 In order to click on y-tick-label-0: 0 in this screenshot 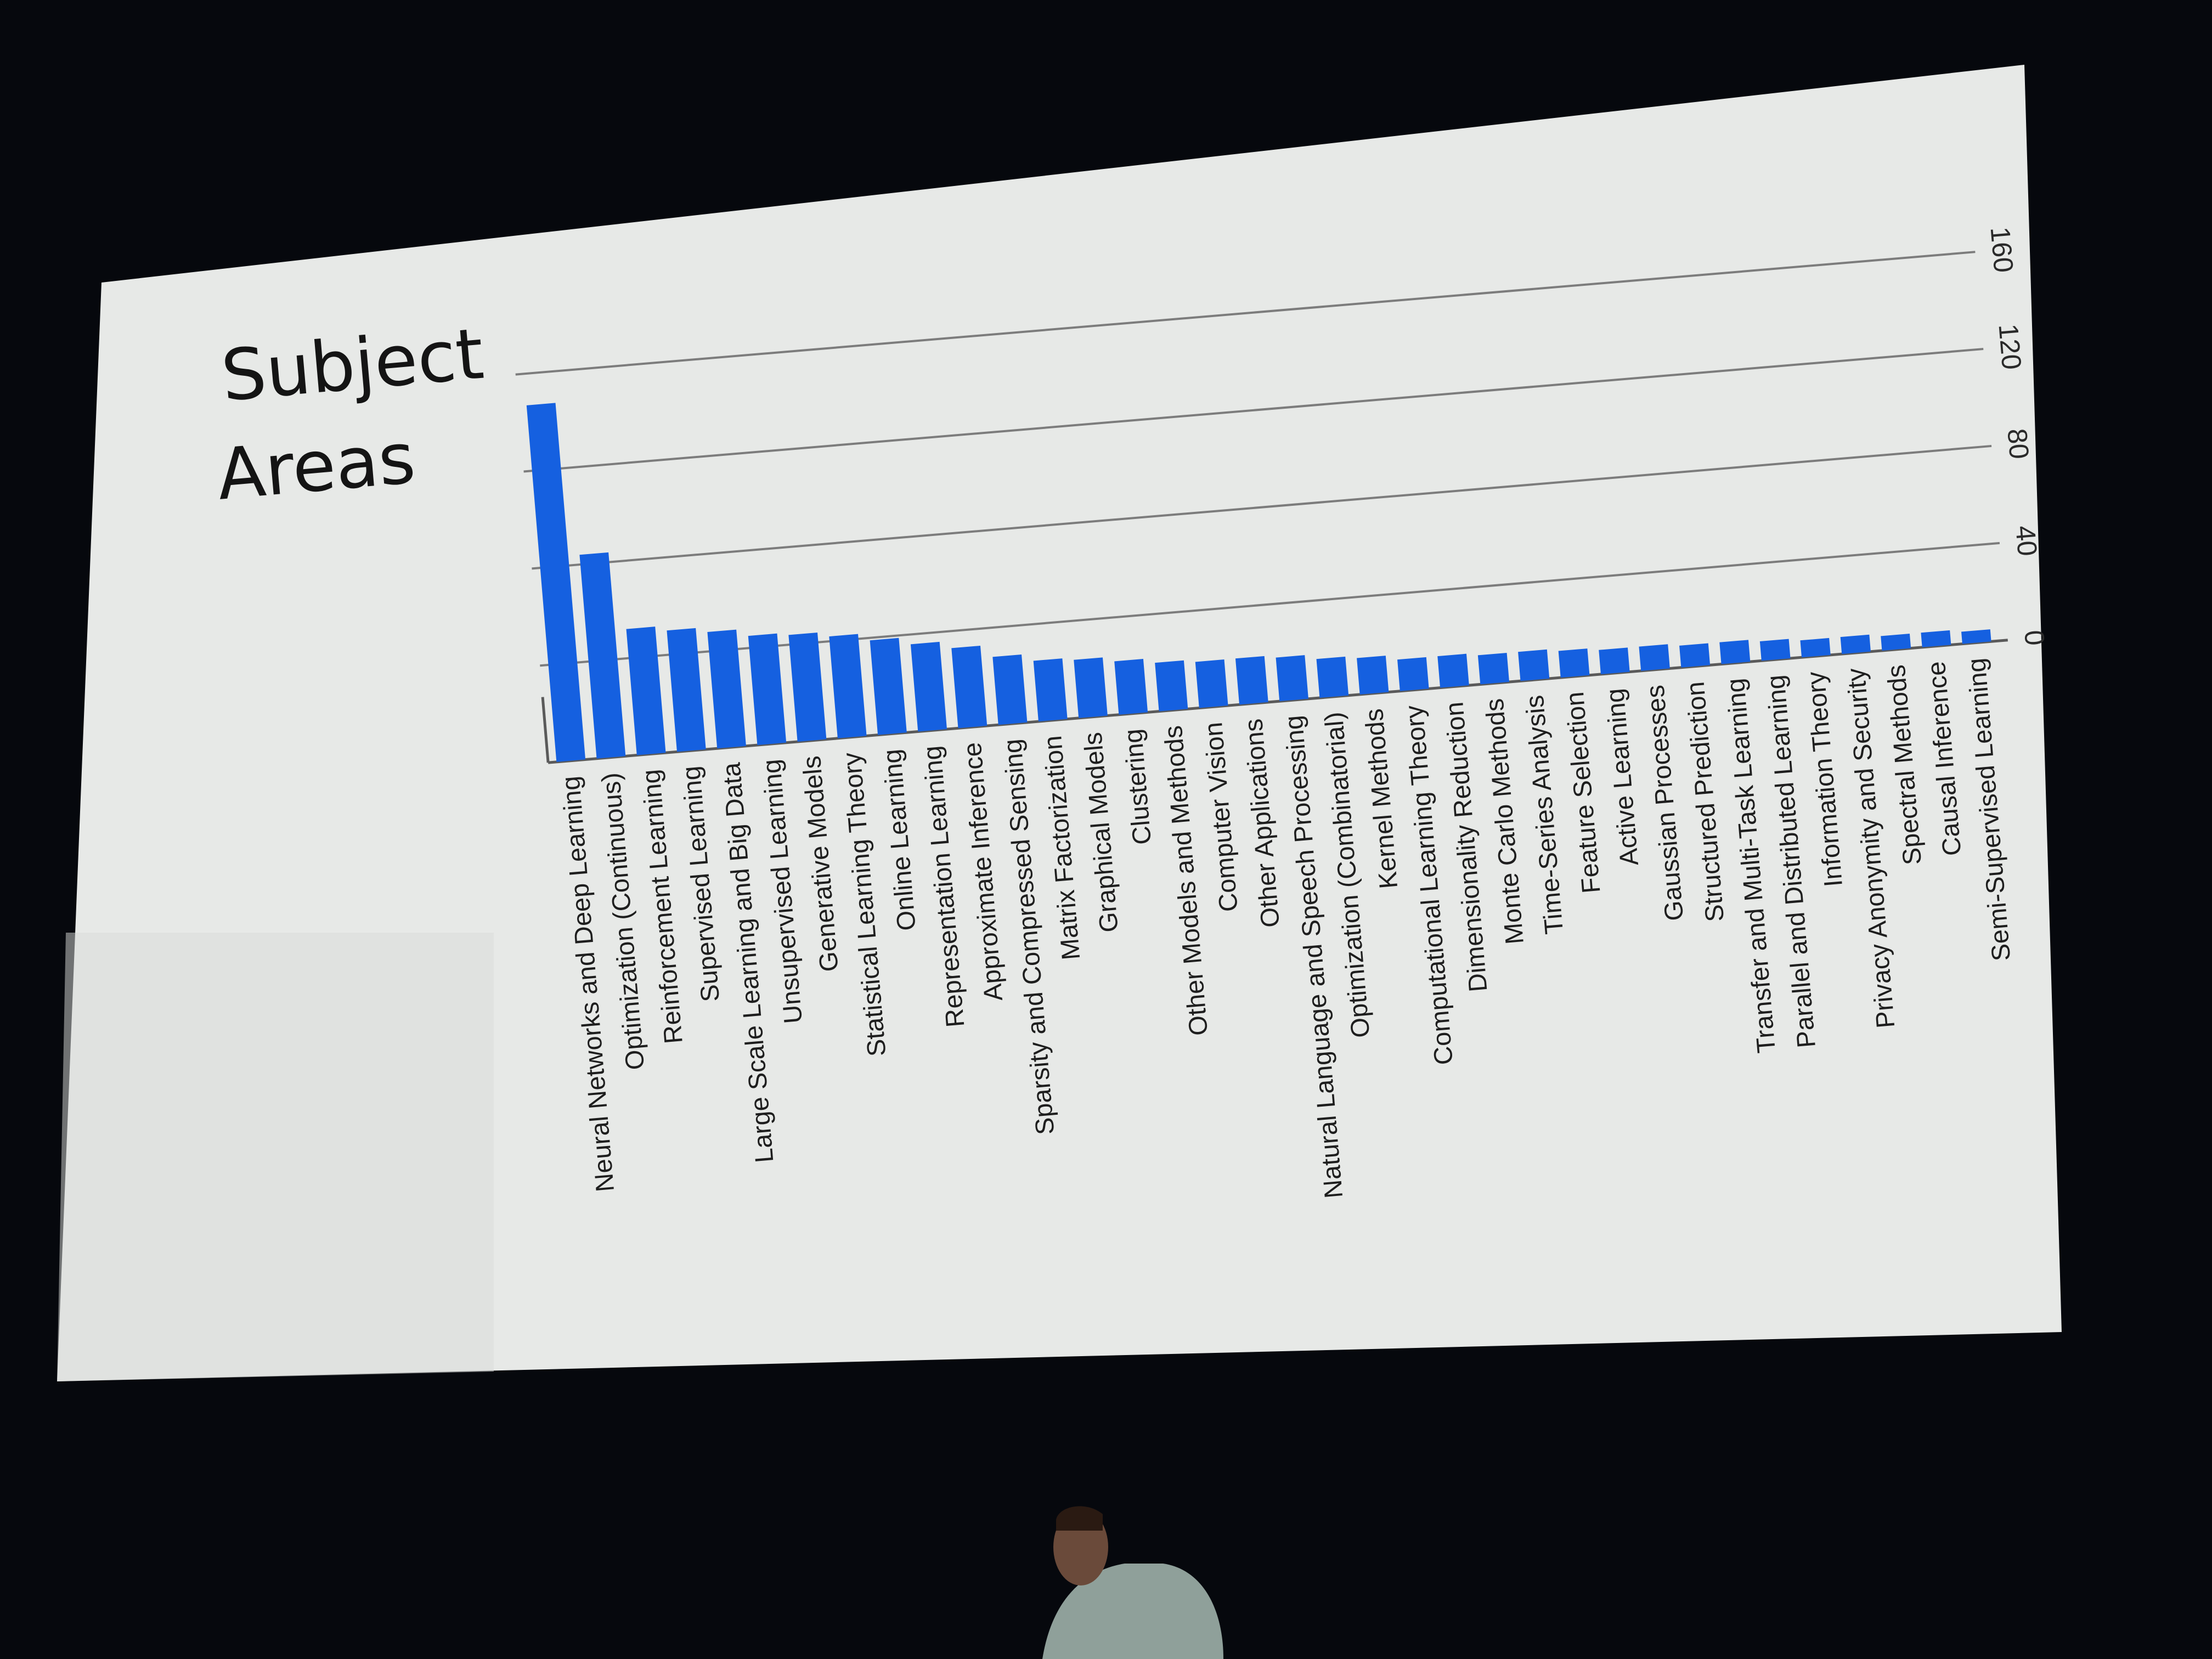, I will do `click(2034, 637)`.